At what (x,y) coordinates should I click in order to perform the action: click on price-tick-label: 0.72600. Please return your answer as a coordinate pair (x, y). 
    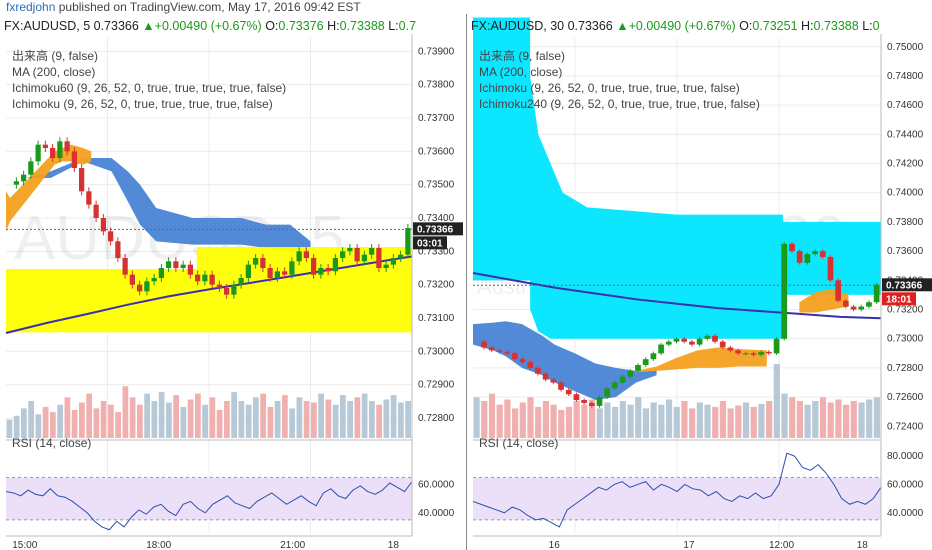
    Looking at the image, I should click on (905, 397).